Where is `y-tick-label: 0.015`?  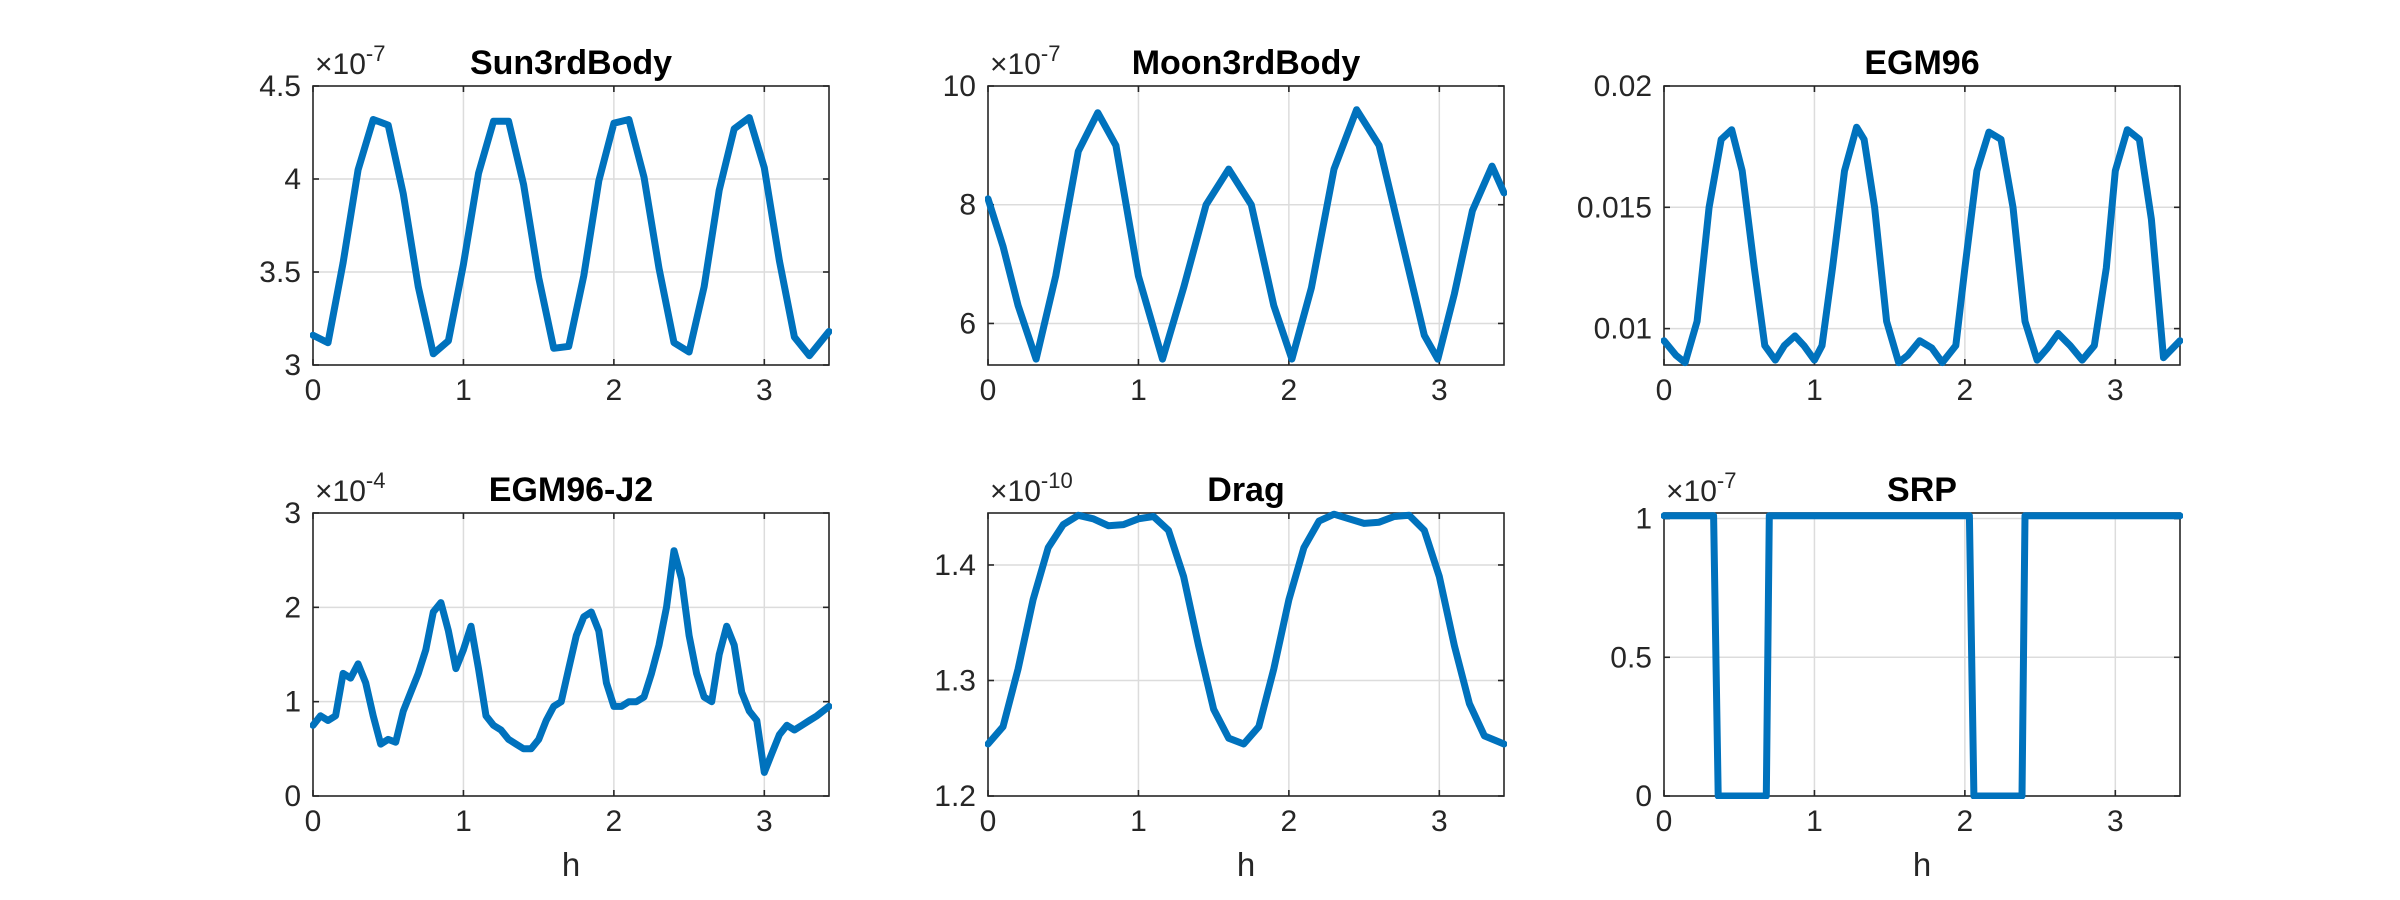
y-tick-label: 0.015 is located at coordinates (1614, 207).